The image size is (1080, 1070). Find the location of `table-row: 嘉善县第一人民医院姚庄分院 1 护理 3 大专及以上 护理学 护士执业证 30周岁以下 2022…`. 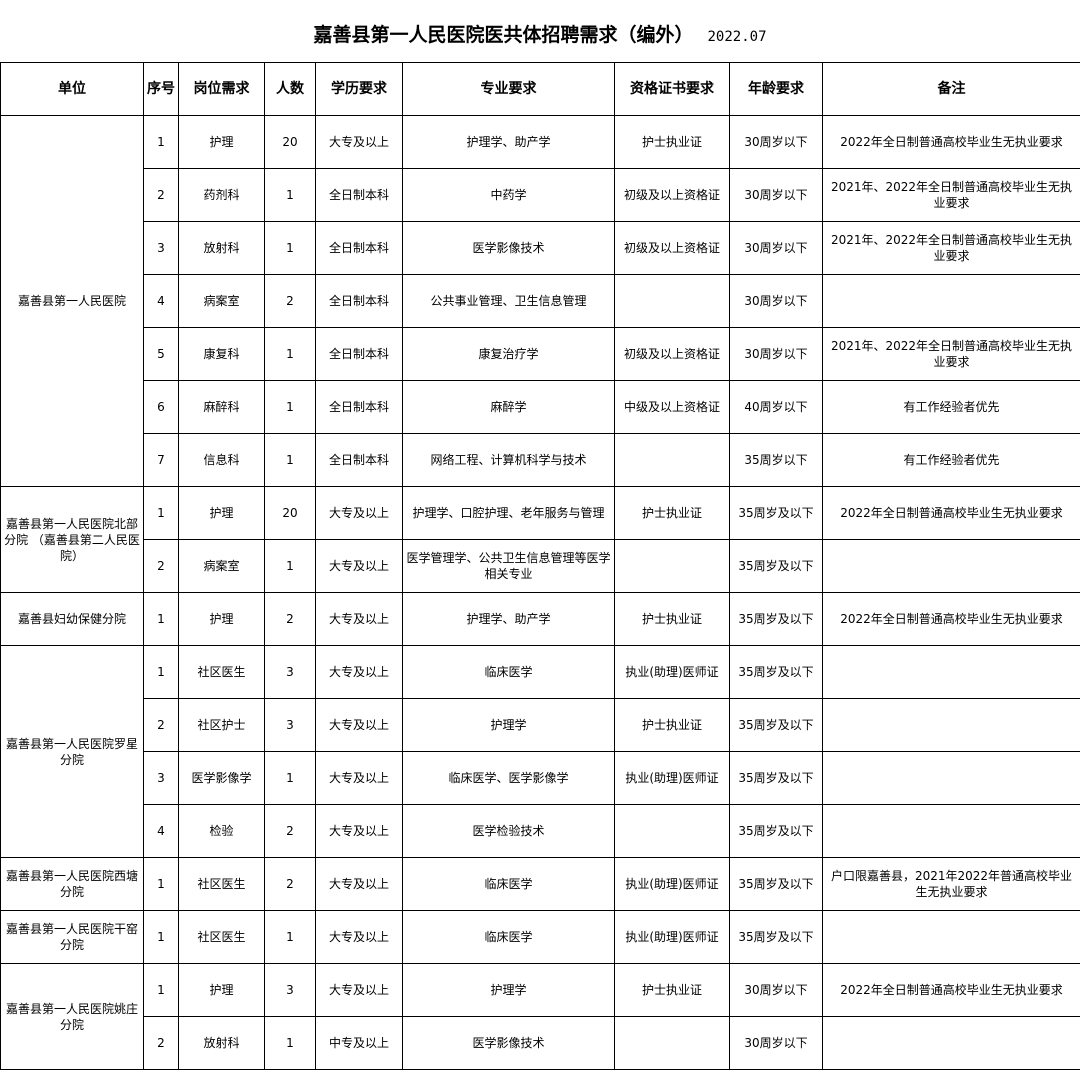

table-row: 嘉善县第一人民医院姚庄分院 1 护理 3 大专及以上 护理学 护士执业证 30周岁以下 2022… is located at coordinates (540, 1016).